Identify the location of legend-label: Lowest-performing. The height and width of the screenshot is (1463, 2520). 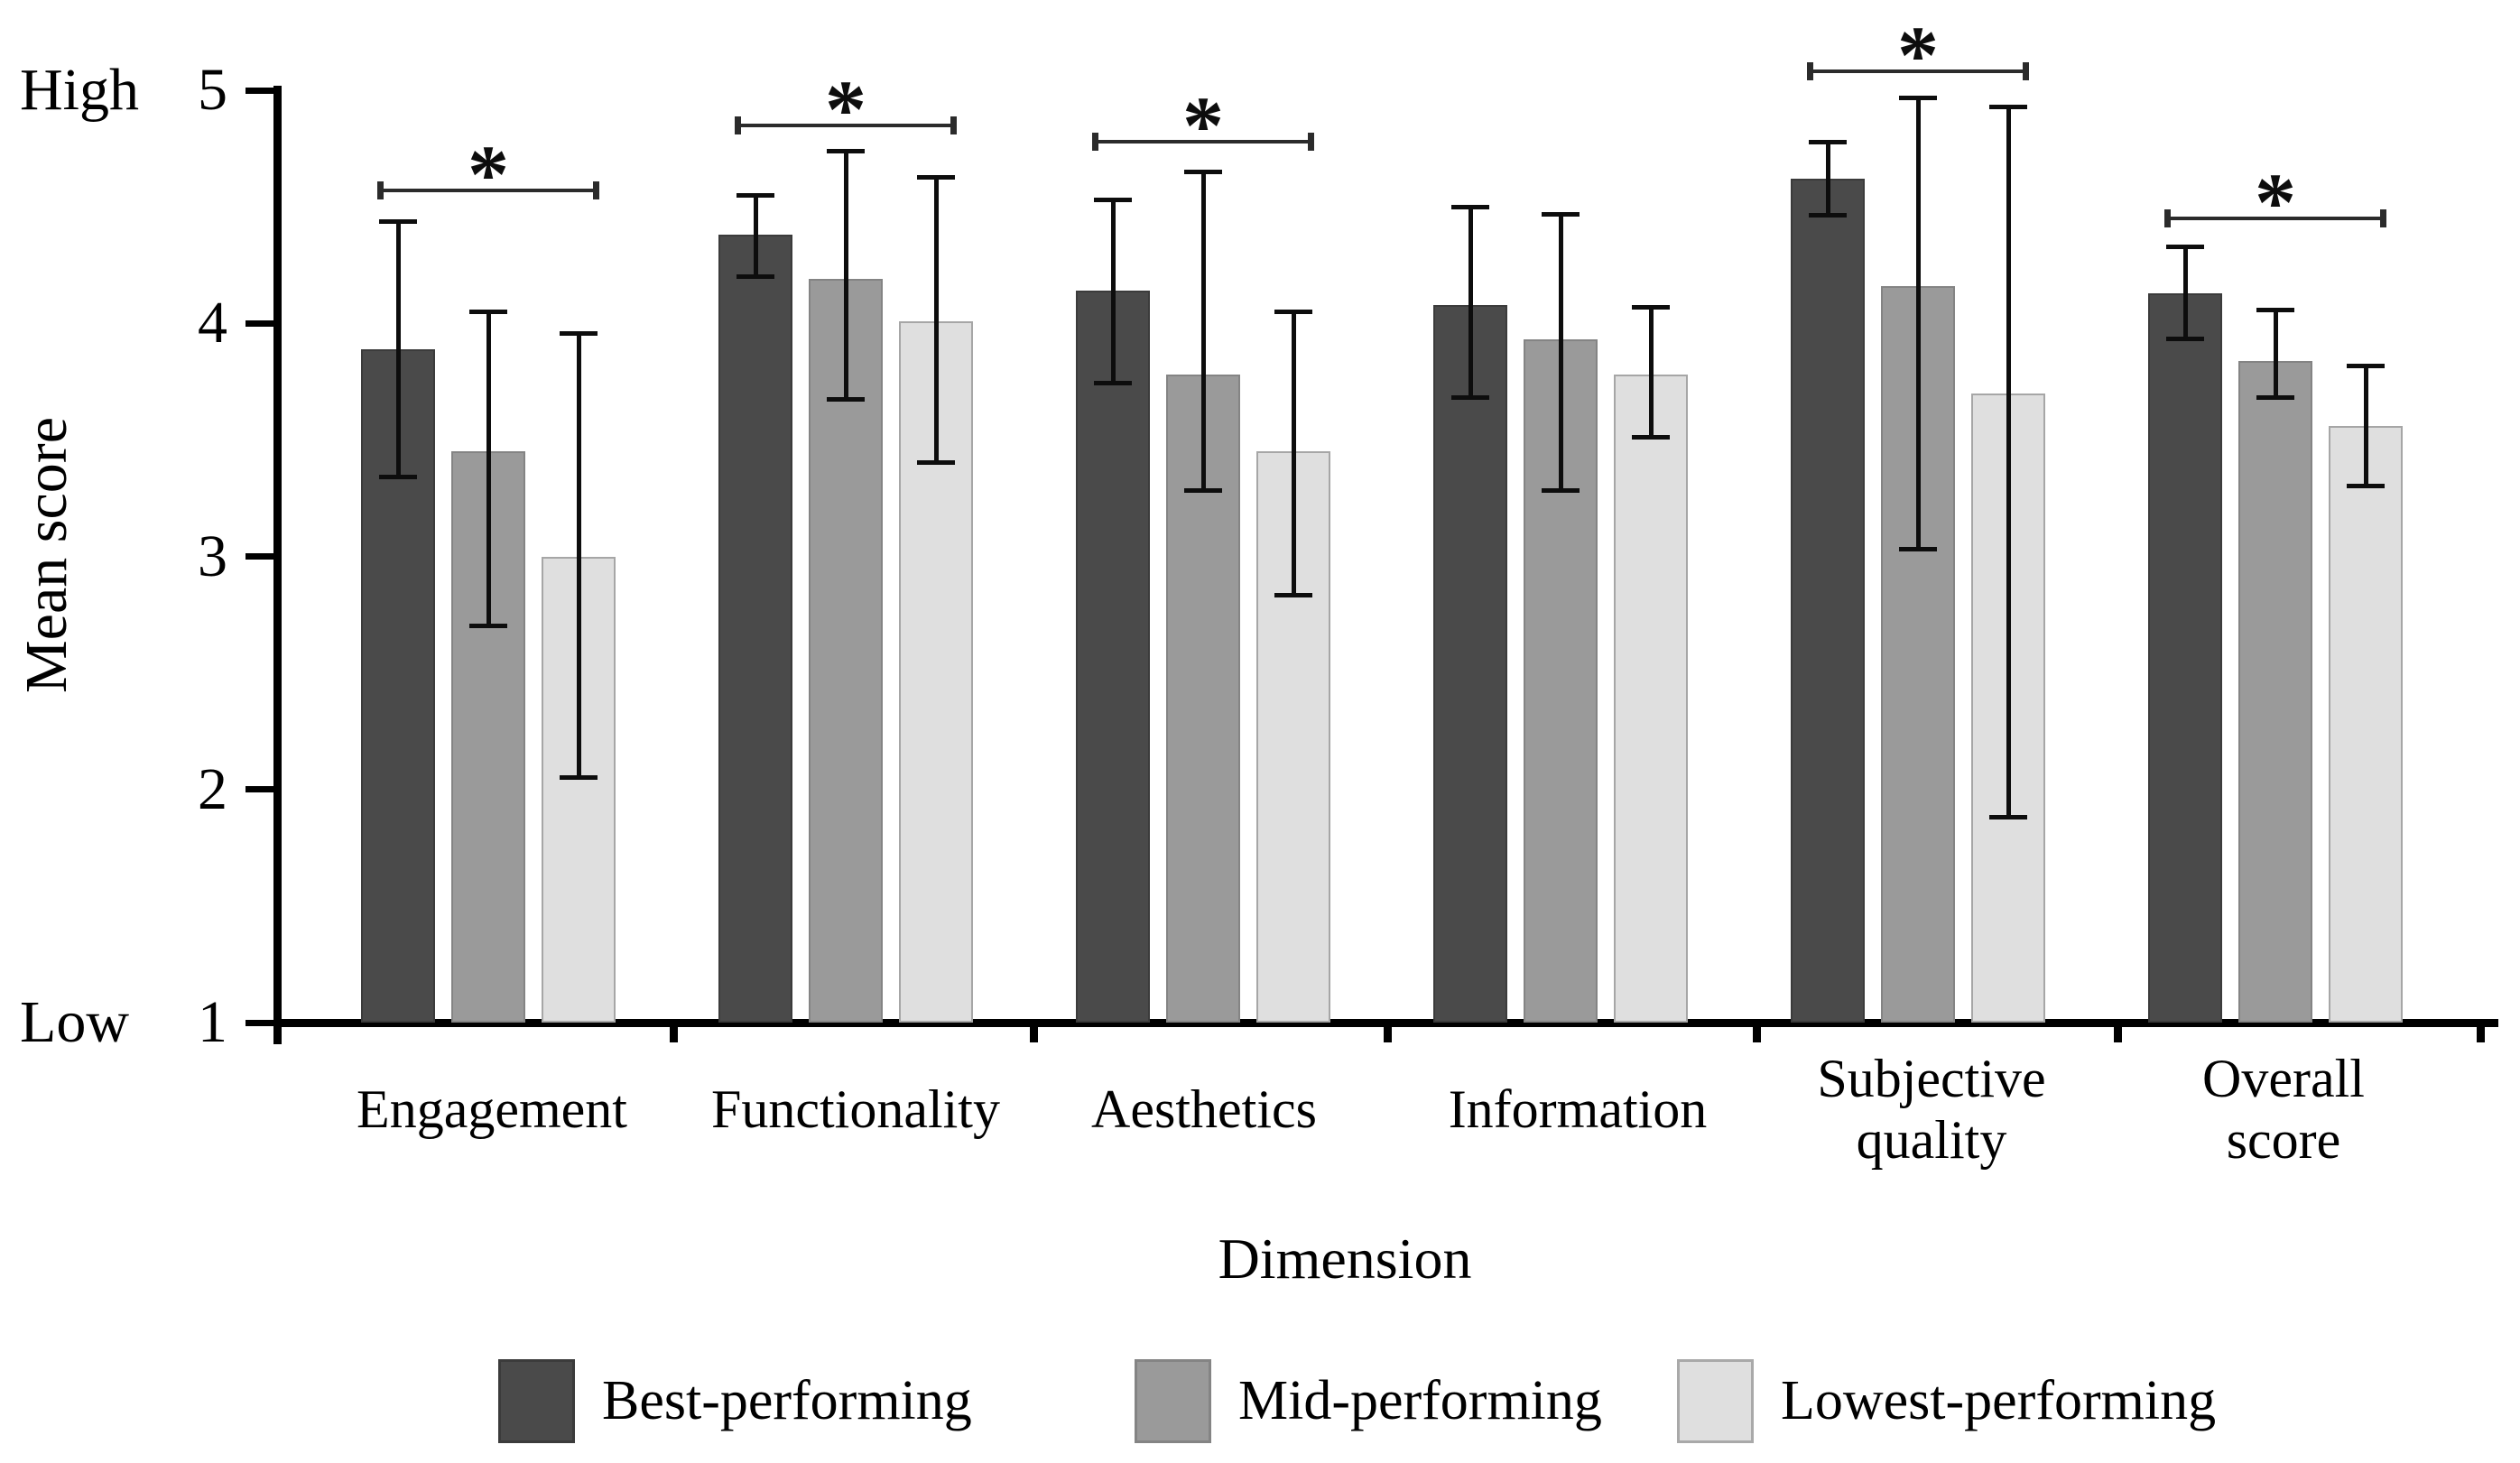
(1999, 1400).